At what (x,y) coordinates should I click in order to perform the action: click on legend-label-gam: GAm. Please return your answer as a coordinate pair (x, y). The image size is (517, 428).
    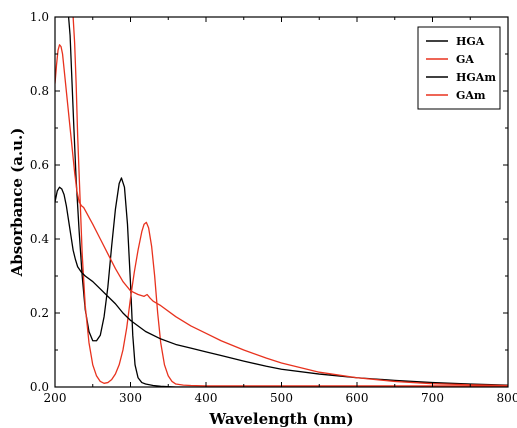
    Looking at the image, I should click on (471, 95).